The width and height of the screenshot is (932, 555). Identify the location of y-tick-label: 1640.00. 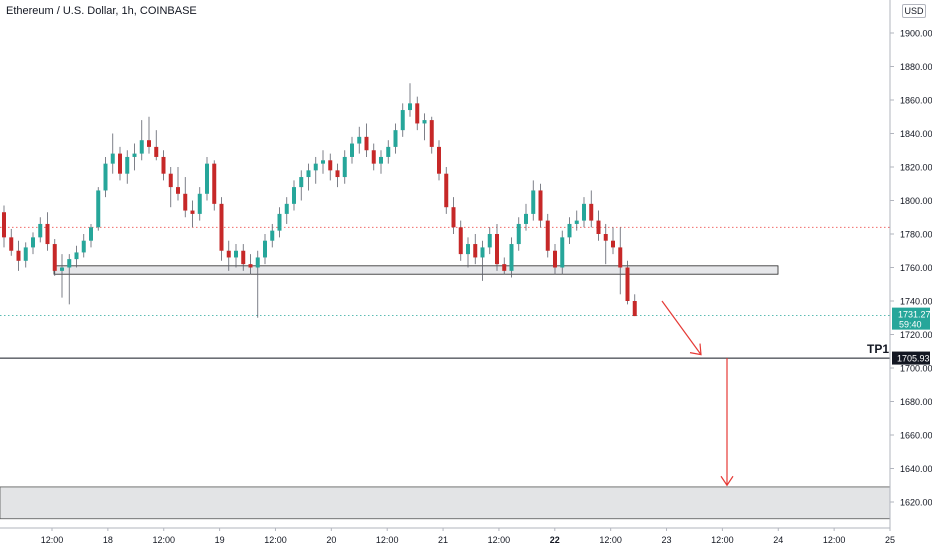
(916, 469).